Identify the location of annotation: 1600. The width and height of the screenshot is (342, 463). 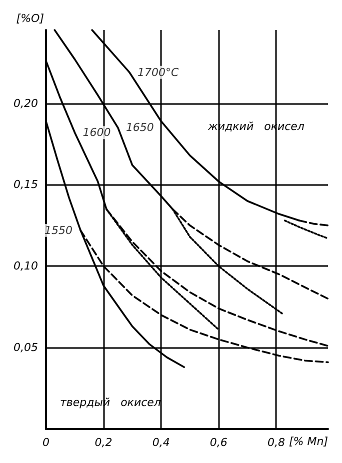
(96, 133).